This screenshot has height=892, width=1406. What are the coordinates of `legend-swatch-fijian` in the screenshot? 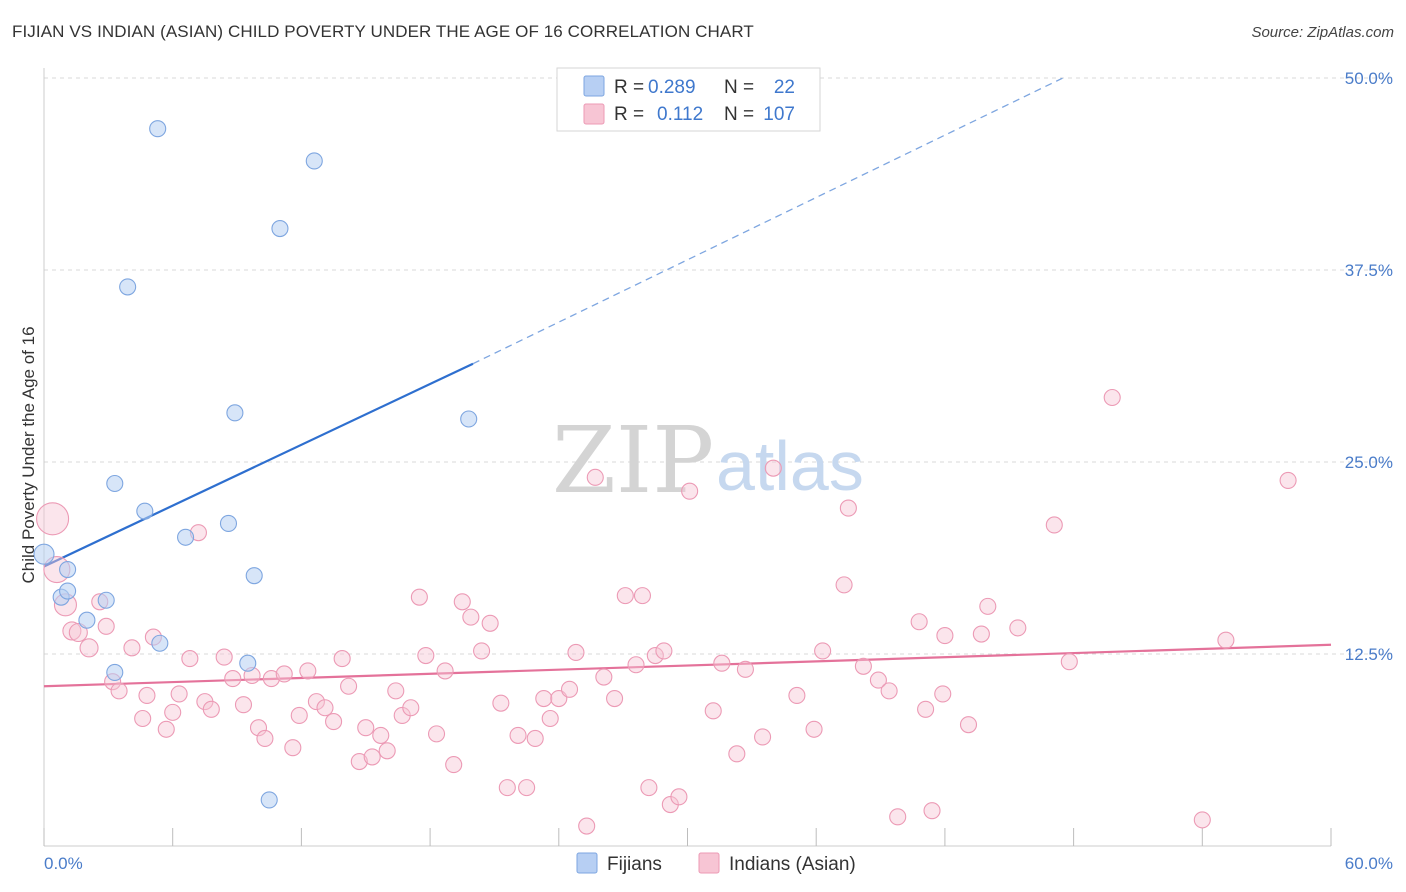 It's located at (594, 86).